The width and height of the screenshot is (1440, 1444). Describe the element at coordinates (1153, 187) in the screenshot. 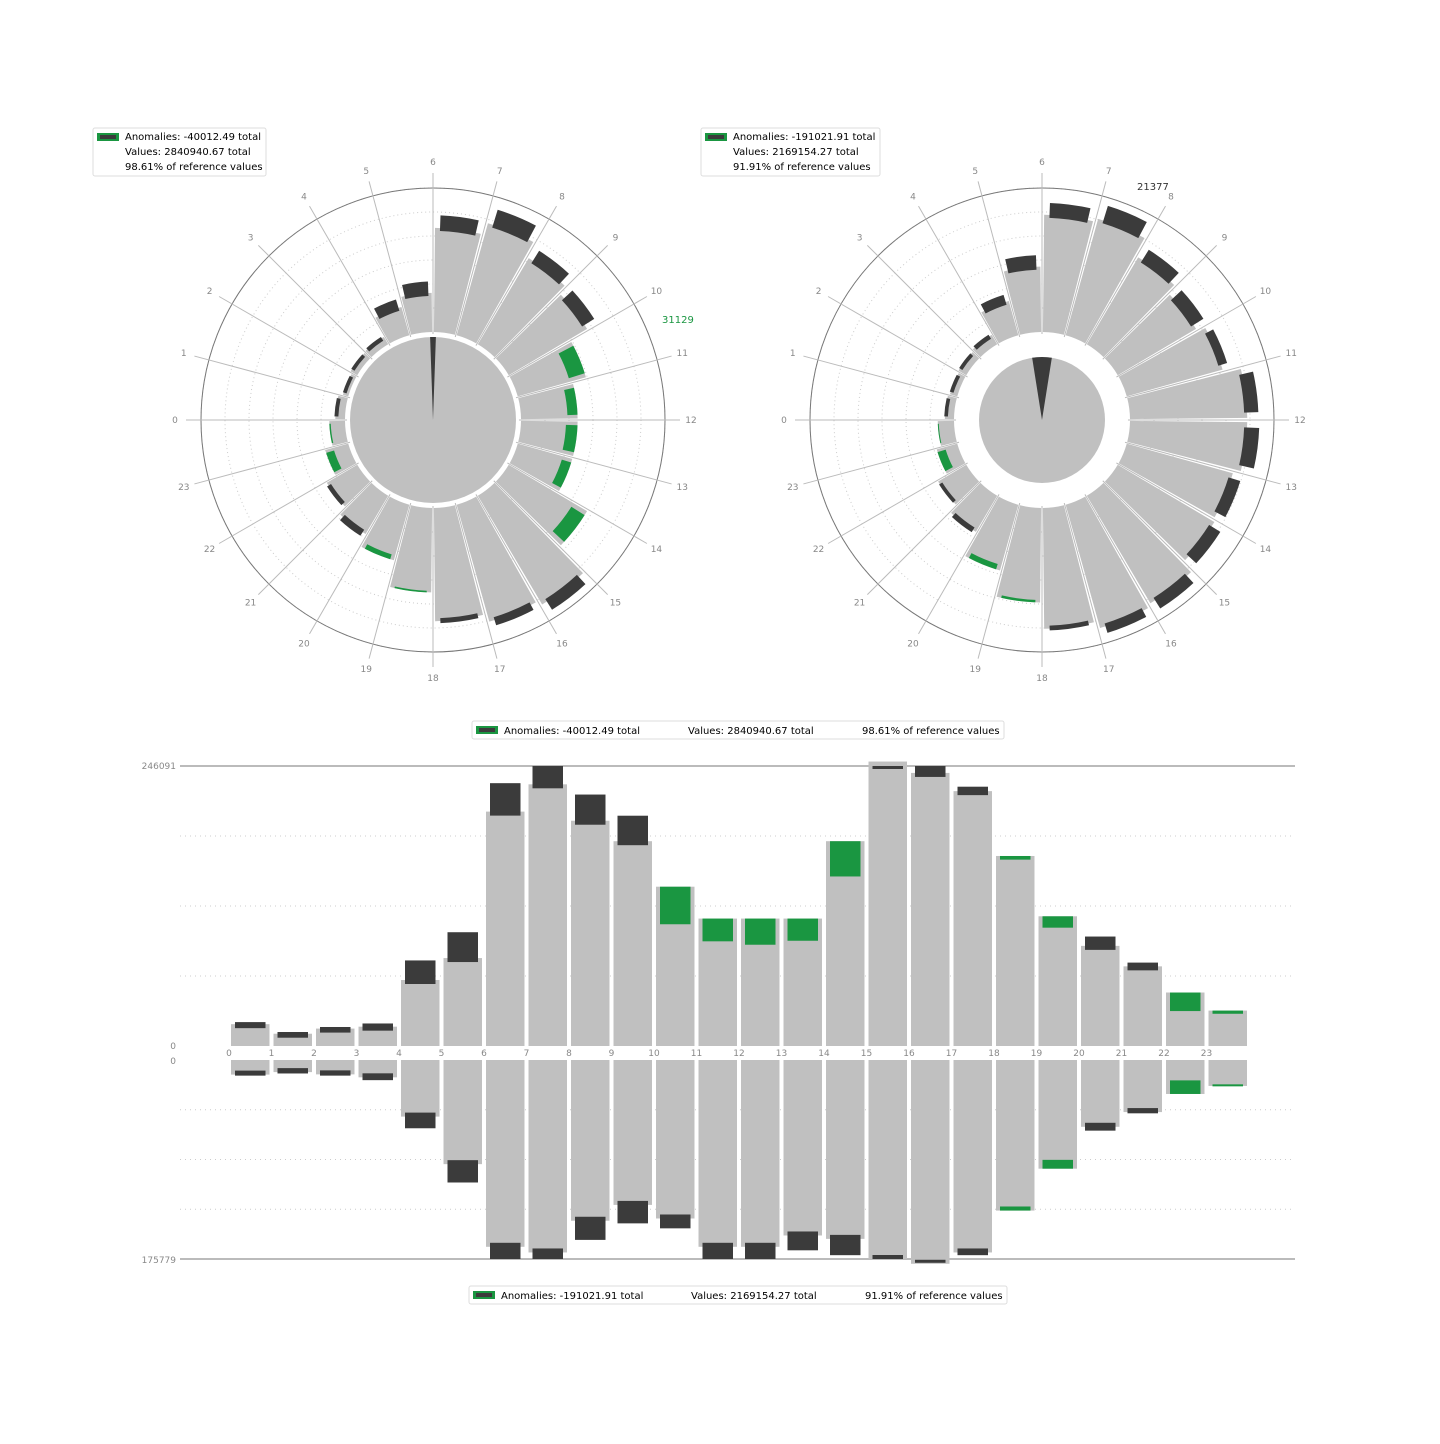

I see `radial-2-annotation: 21377` at that location.